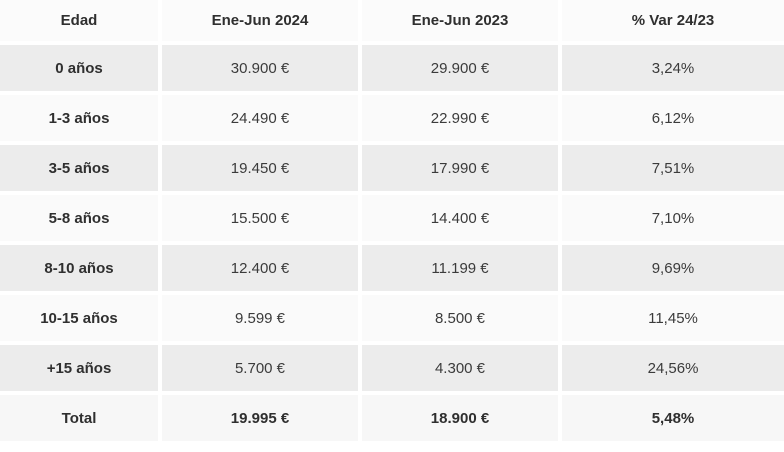 This screenshot has height=452, width=784. What do you see at coordinates (79, 268) in the screenshot?
I see `age-cell: 8-10 años` at bounding box center [79, 268].